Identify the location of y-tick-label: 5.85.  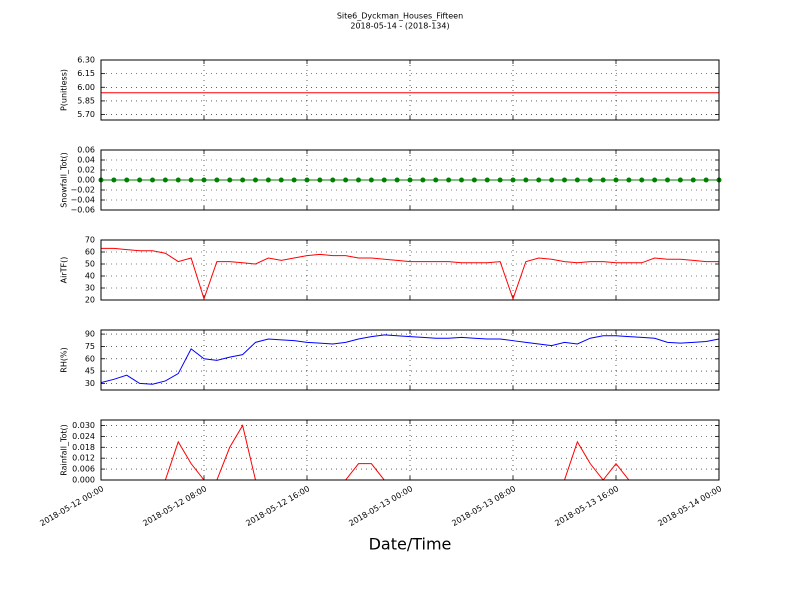
(86, 100).